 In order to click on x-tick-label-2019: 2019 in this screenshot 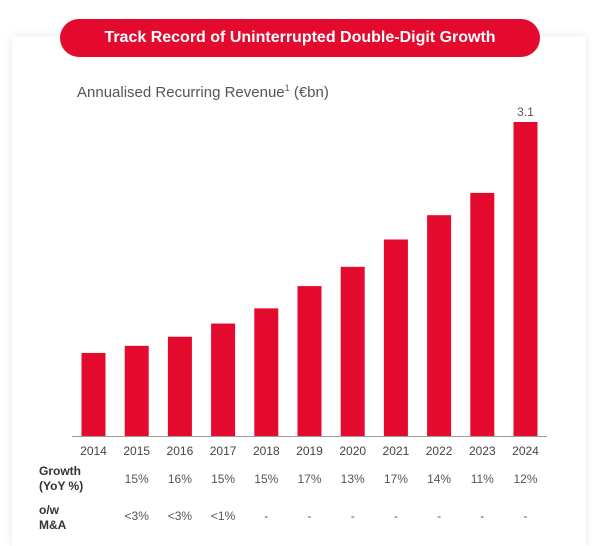, I will do `click(309, 451)`.